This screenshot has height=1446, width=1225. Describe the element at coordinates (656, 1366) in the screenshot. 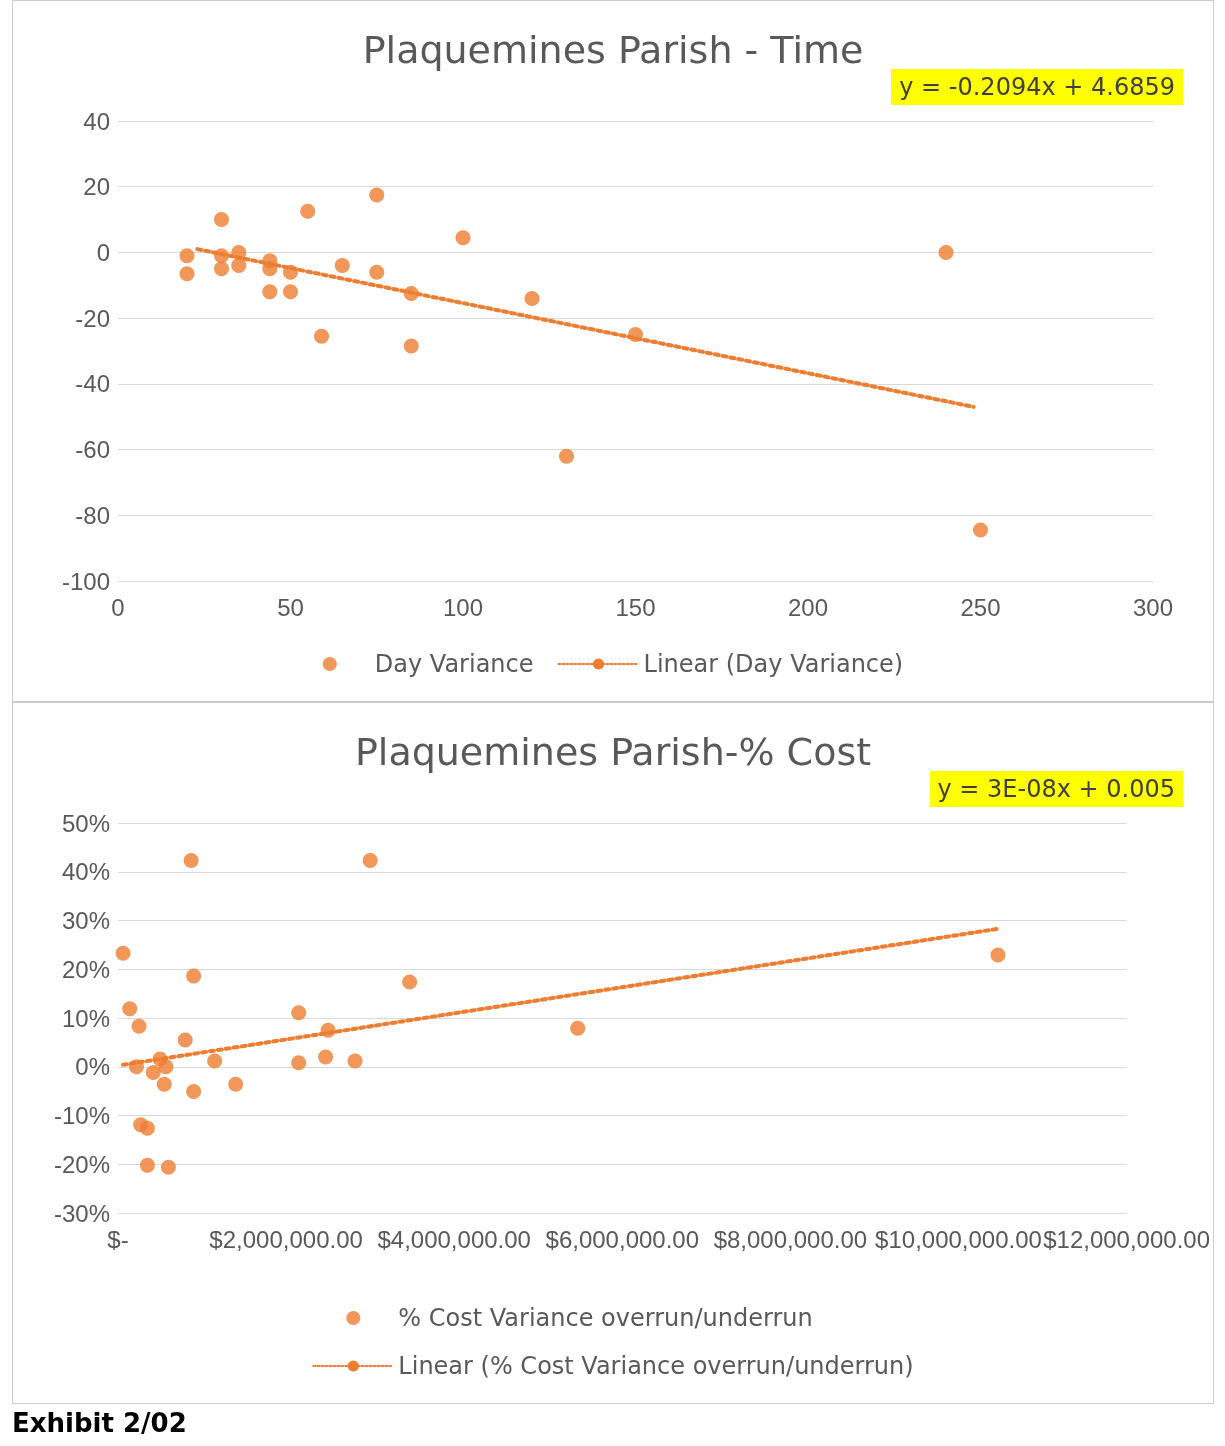

I see `legend-label: Linear (% Cost Variance overrun/underrun)` at that location.